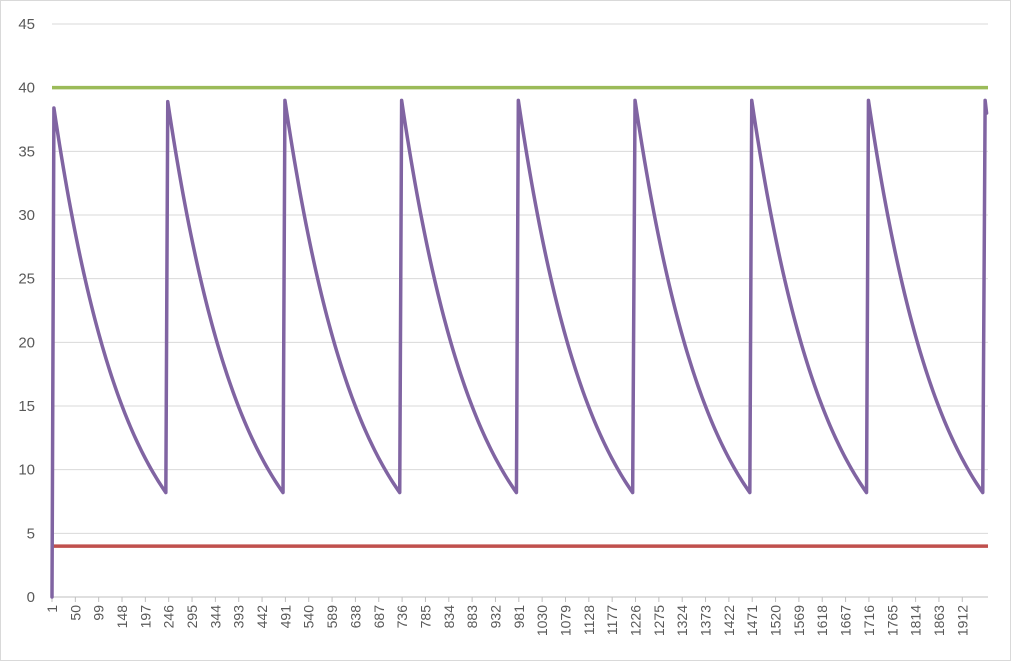 This screenshot has width=1011, height=665. I want to click on x-tick-label: 1177, so click(612, 620).